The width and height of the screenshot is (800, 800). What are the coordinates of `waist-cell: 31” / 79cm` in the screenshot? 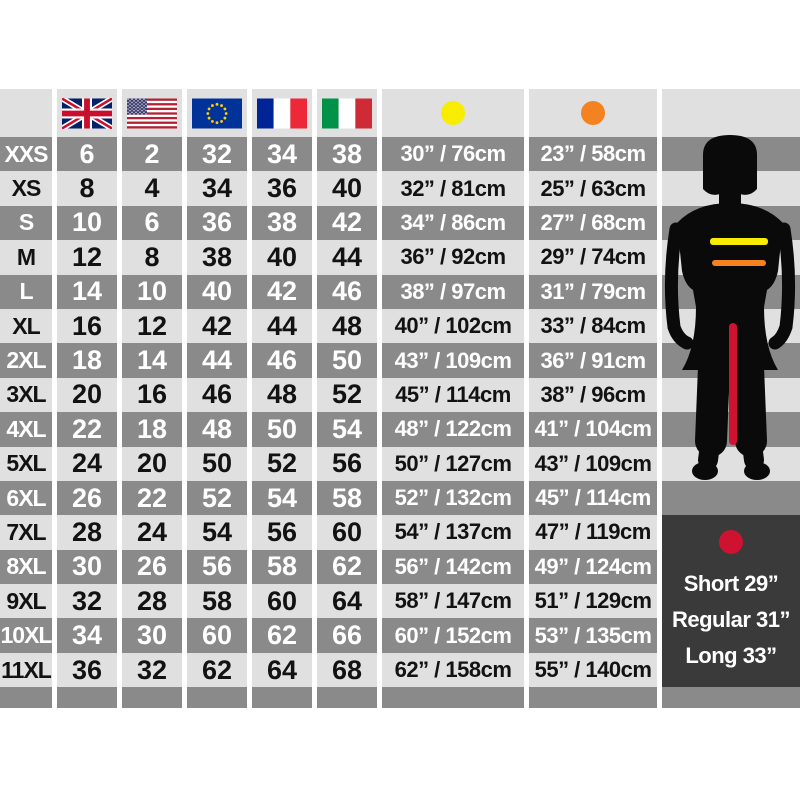 It's located at (593, 291).